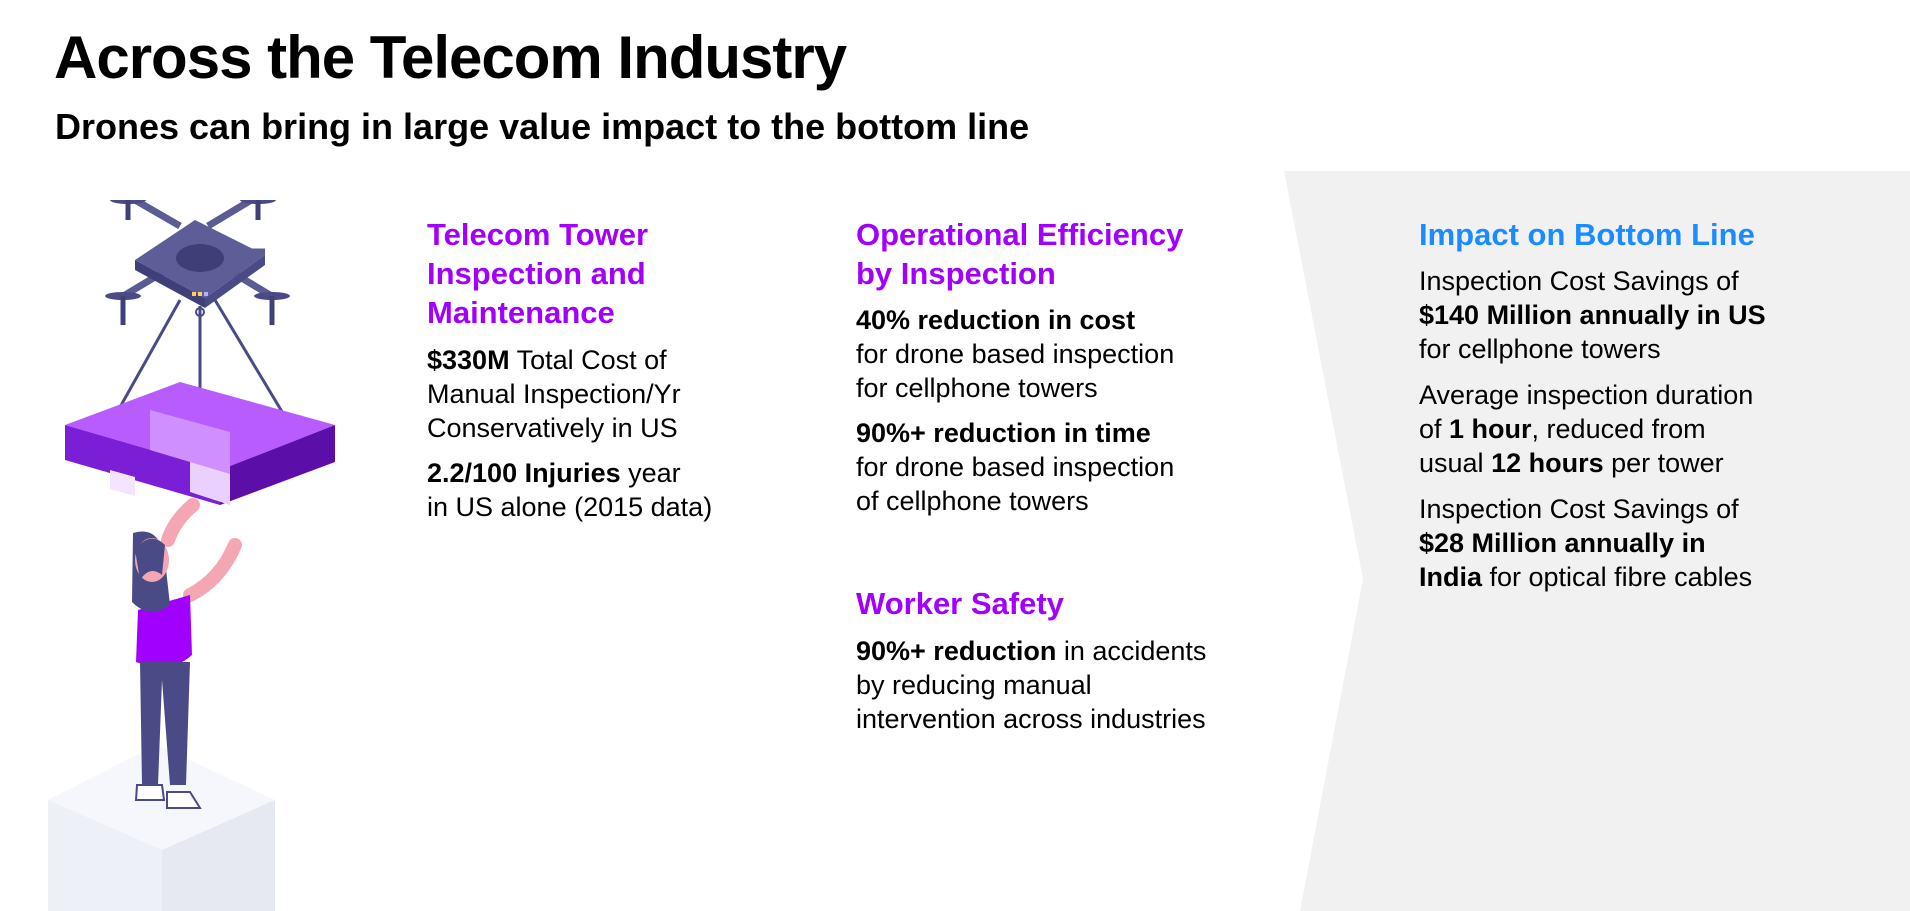 The image size is (1910, 911). Describe the element at coordinates (1663, 463) in the screenshot. I see `text-span: per tower` at that location.